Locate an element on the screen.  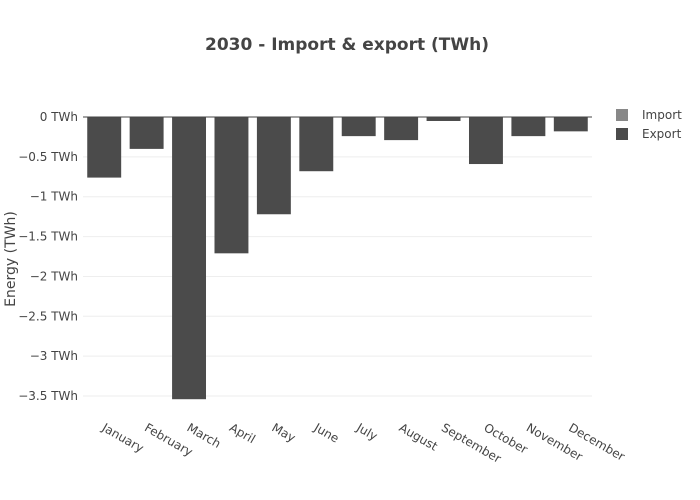
legend-label: Import is located at coordinates (662, 115).